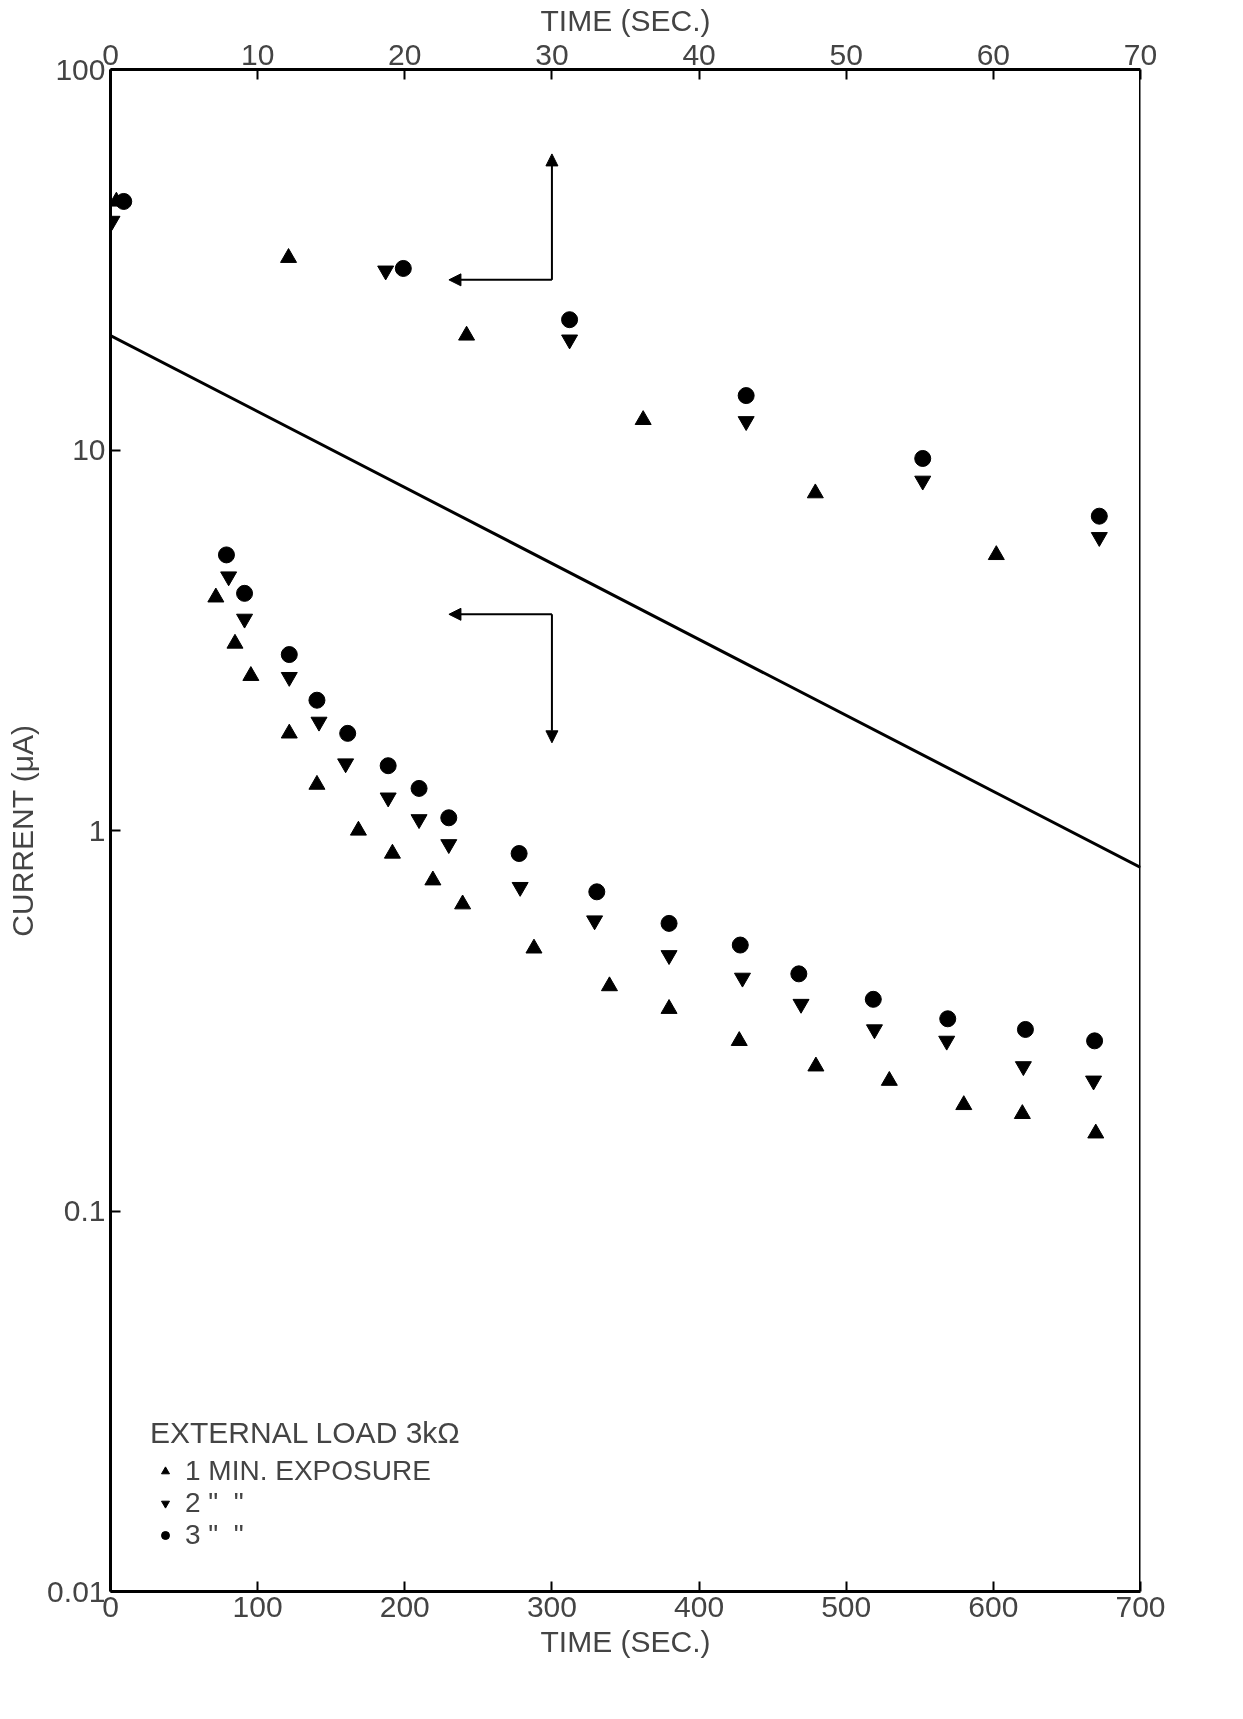 Image resolution: width=1243 pixels, height=1719 pixels. Describe the element at coordinates (1140, 54) in the screenshot. I see `x2-tick-label: 70` at that location.